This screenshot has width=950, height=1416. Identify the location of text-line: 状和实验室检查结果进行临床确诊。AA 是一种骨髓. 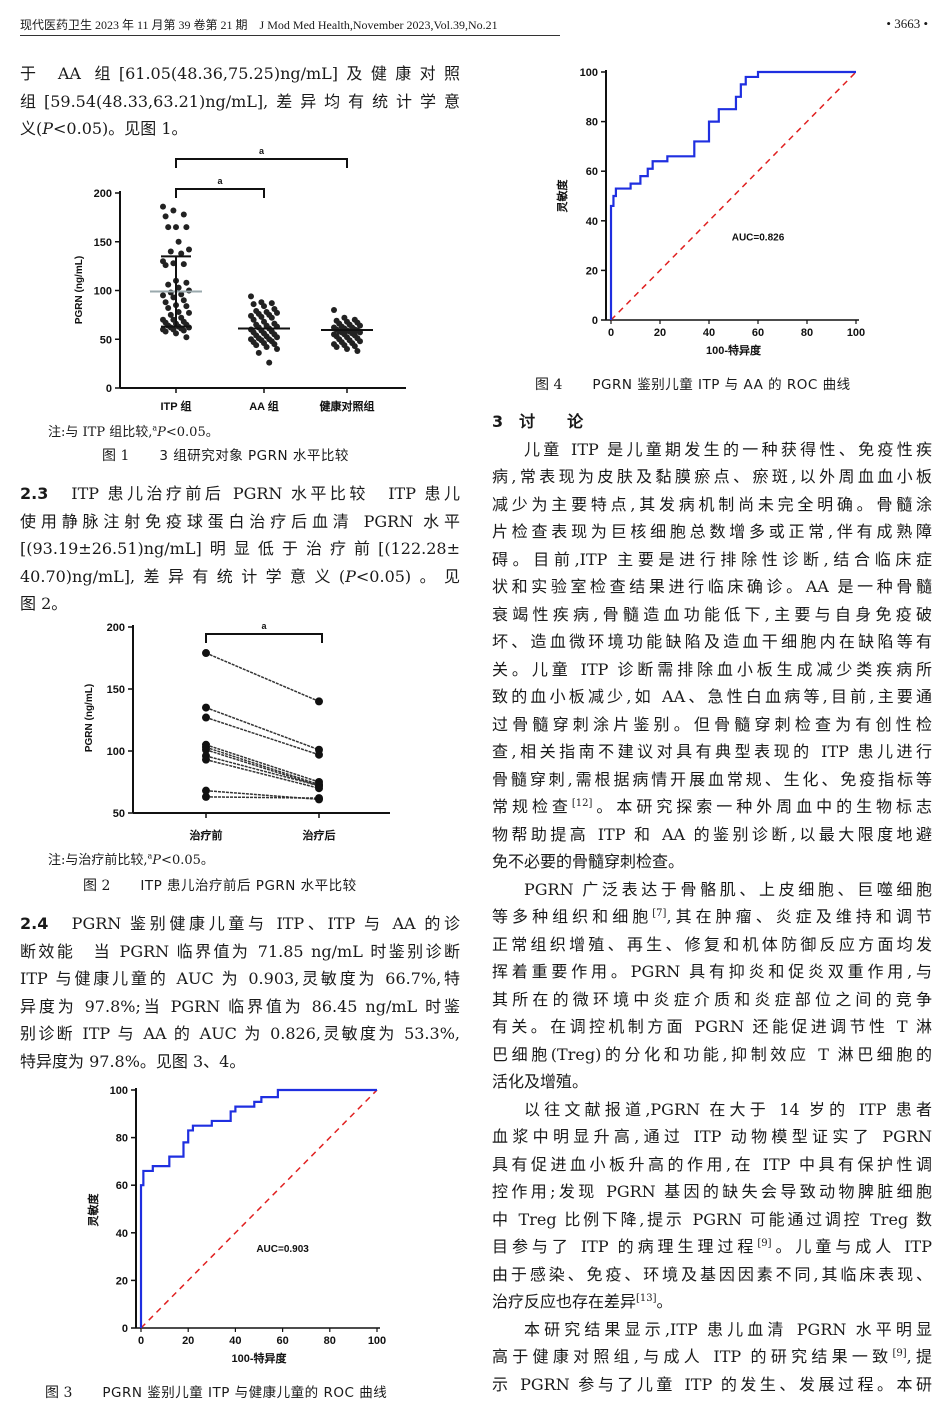
(712, 587).